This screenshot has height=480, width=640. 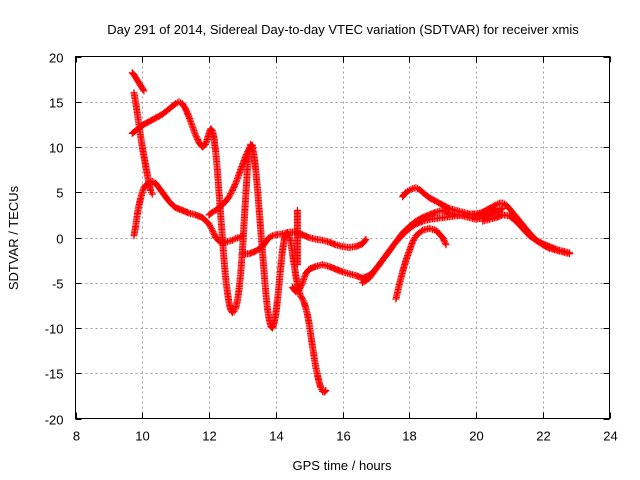 What do you see at coordinates (56, 103) in the screenshot?
I see `y-tick-label: 15` at bounding box center [56, 103].